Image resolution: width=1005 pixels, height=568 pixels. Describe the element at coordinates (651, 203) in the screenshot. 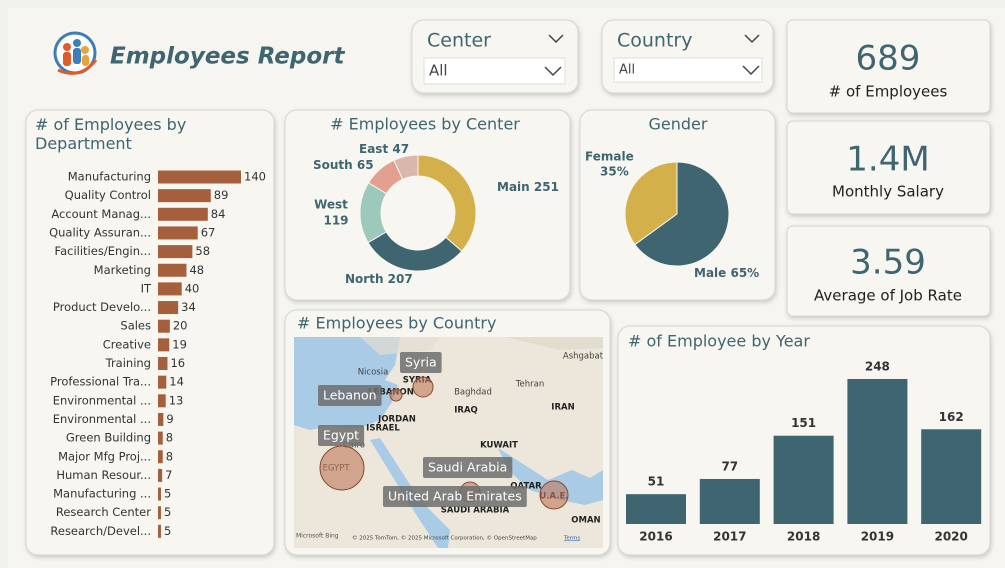

I see `pie-slice` at that location.